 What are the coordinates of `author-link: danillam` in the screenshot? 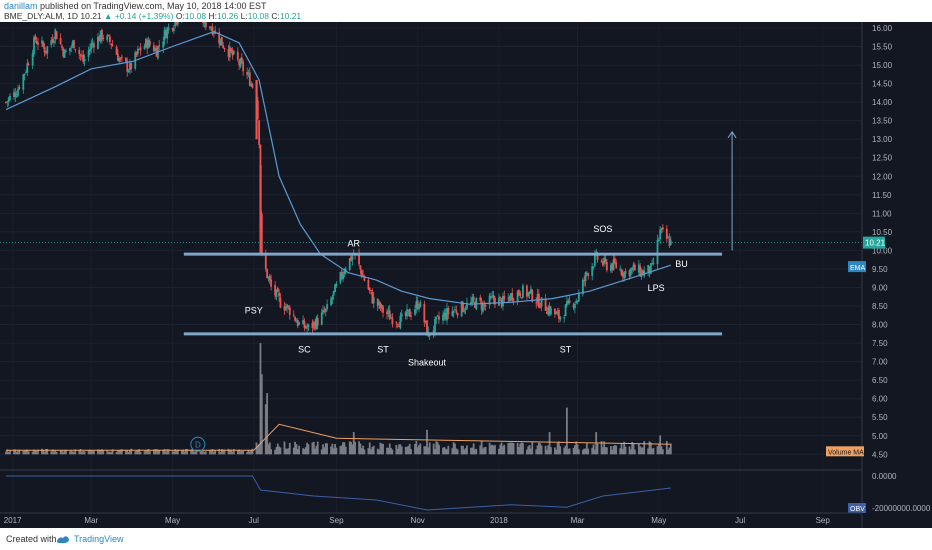 It's located at (21, 6).